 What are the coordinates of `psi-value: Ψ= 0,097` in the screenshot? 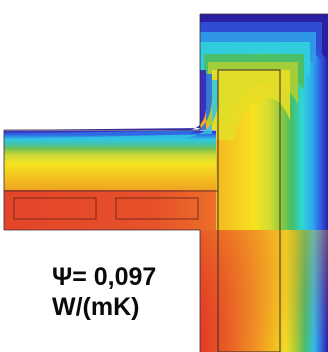 It's located at (104, 277).